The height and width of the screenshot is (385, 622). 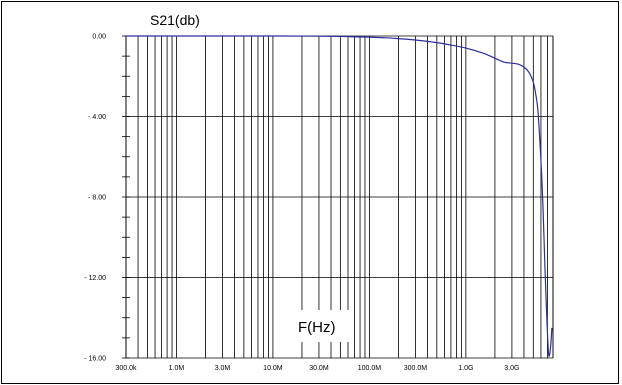 What do you see at coordinates (175, 20) in the screenshot?
I see `y-axis-label: S21(db)` at bounding box center [175, 20].